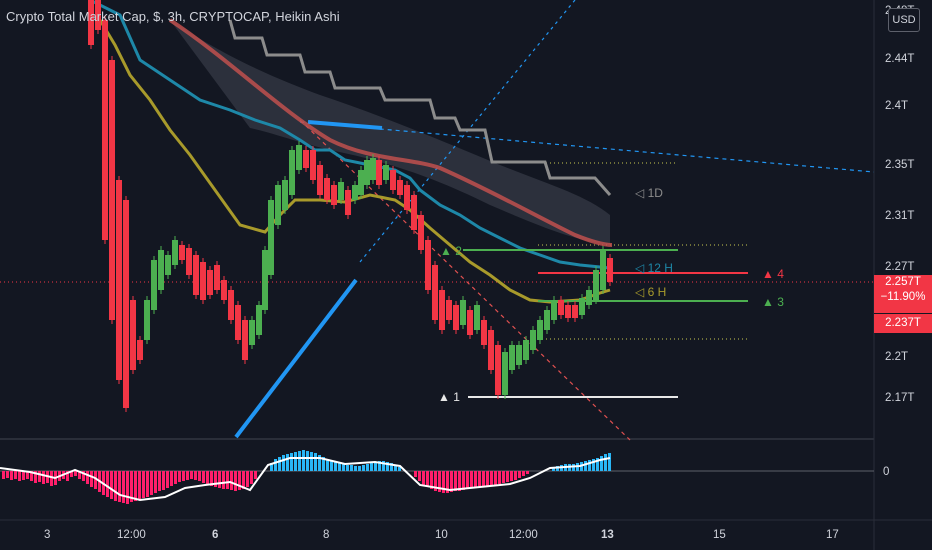 This screenshot has width=932, height=550. I want to click on currency-button: USD, so click(904, 20).